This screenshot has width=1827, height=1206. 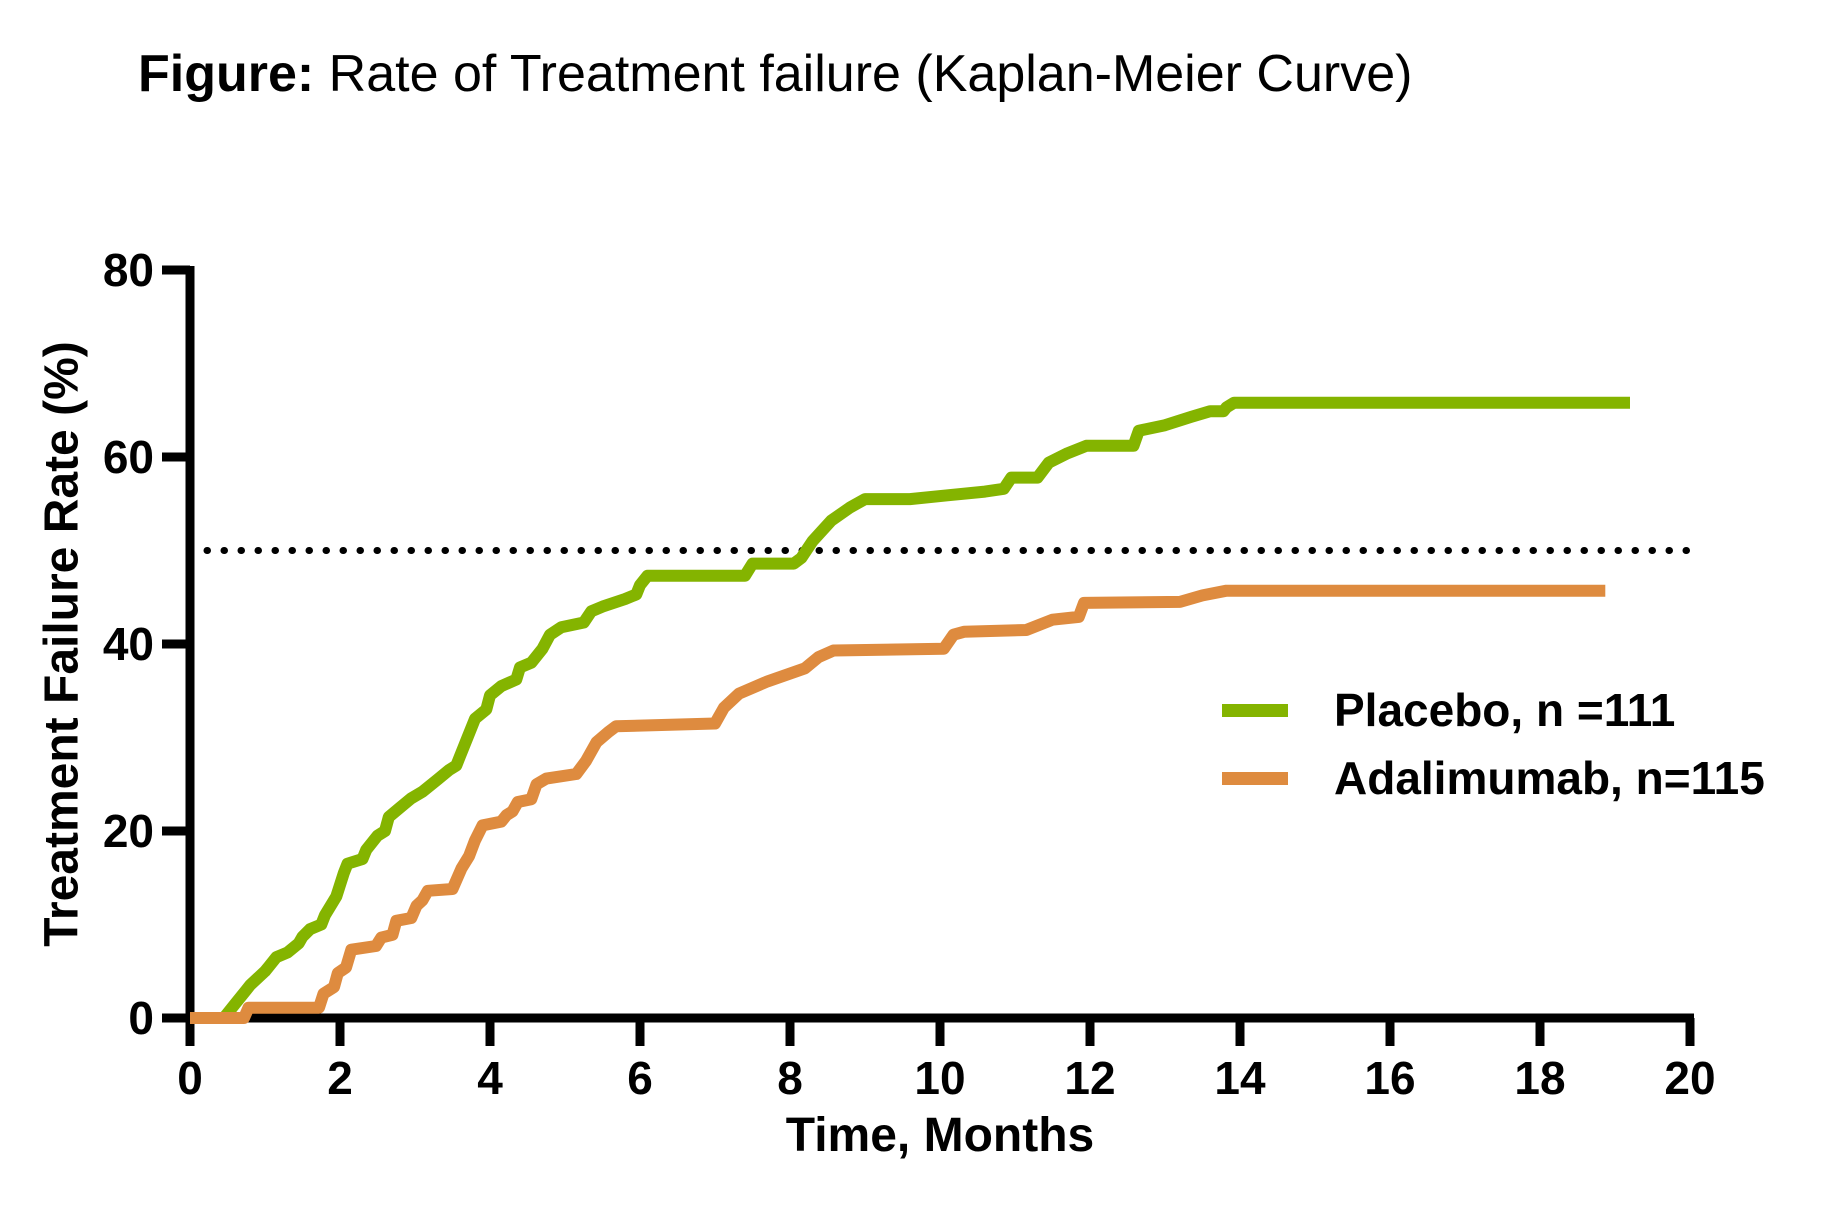 I want to click on legend-item-adalimumab: Adalimumab, n=115, so click(x=1493, y=778).